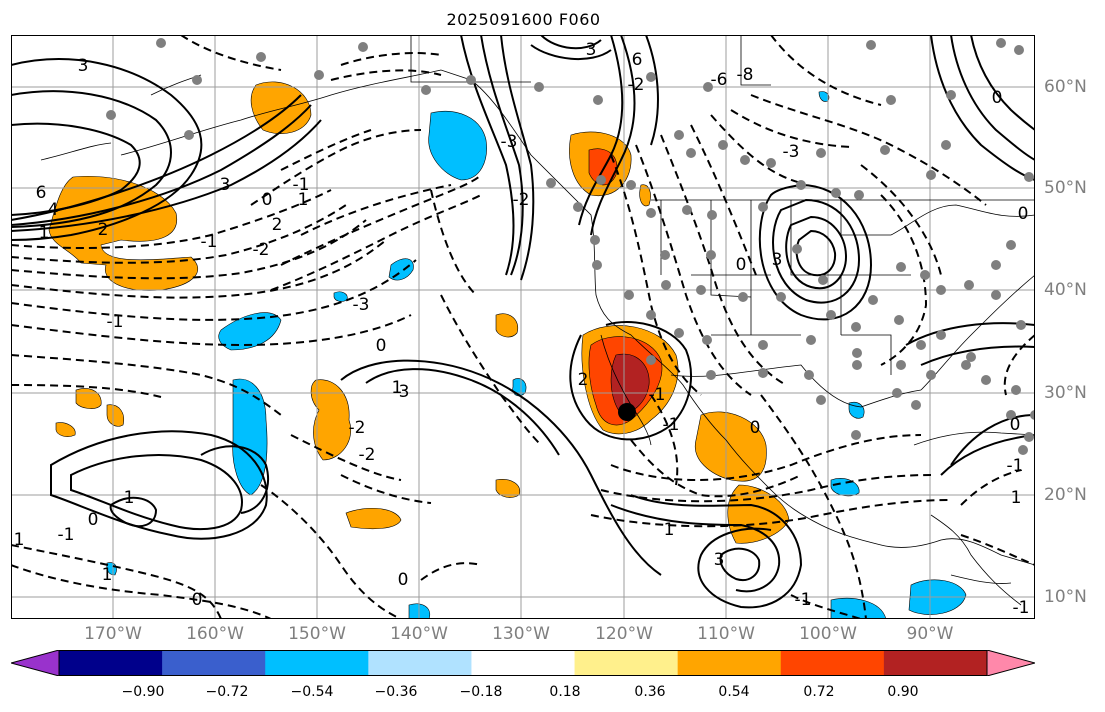 This screenshot has height=712, width=1105. Describe the element at coordinates (650, 692) in the screenshot. I see `colorbar-tick-label: 0.36` at that location.